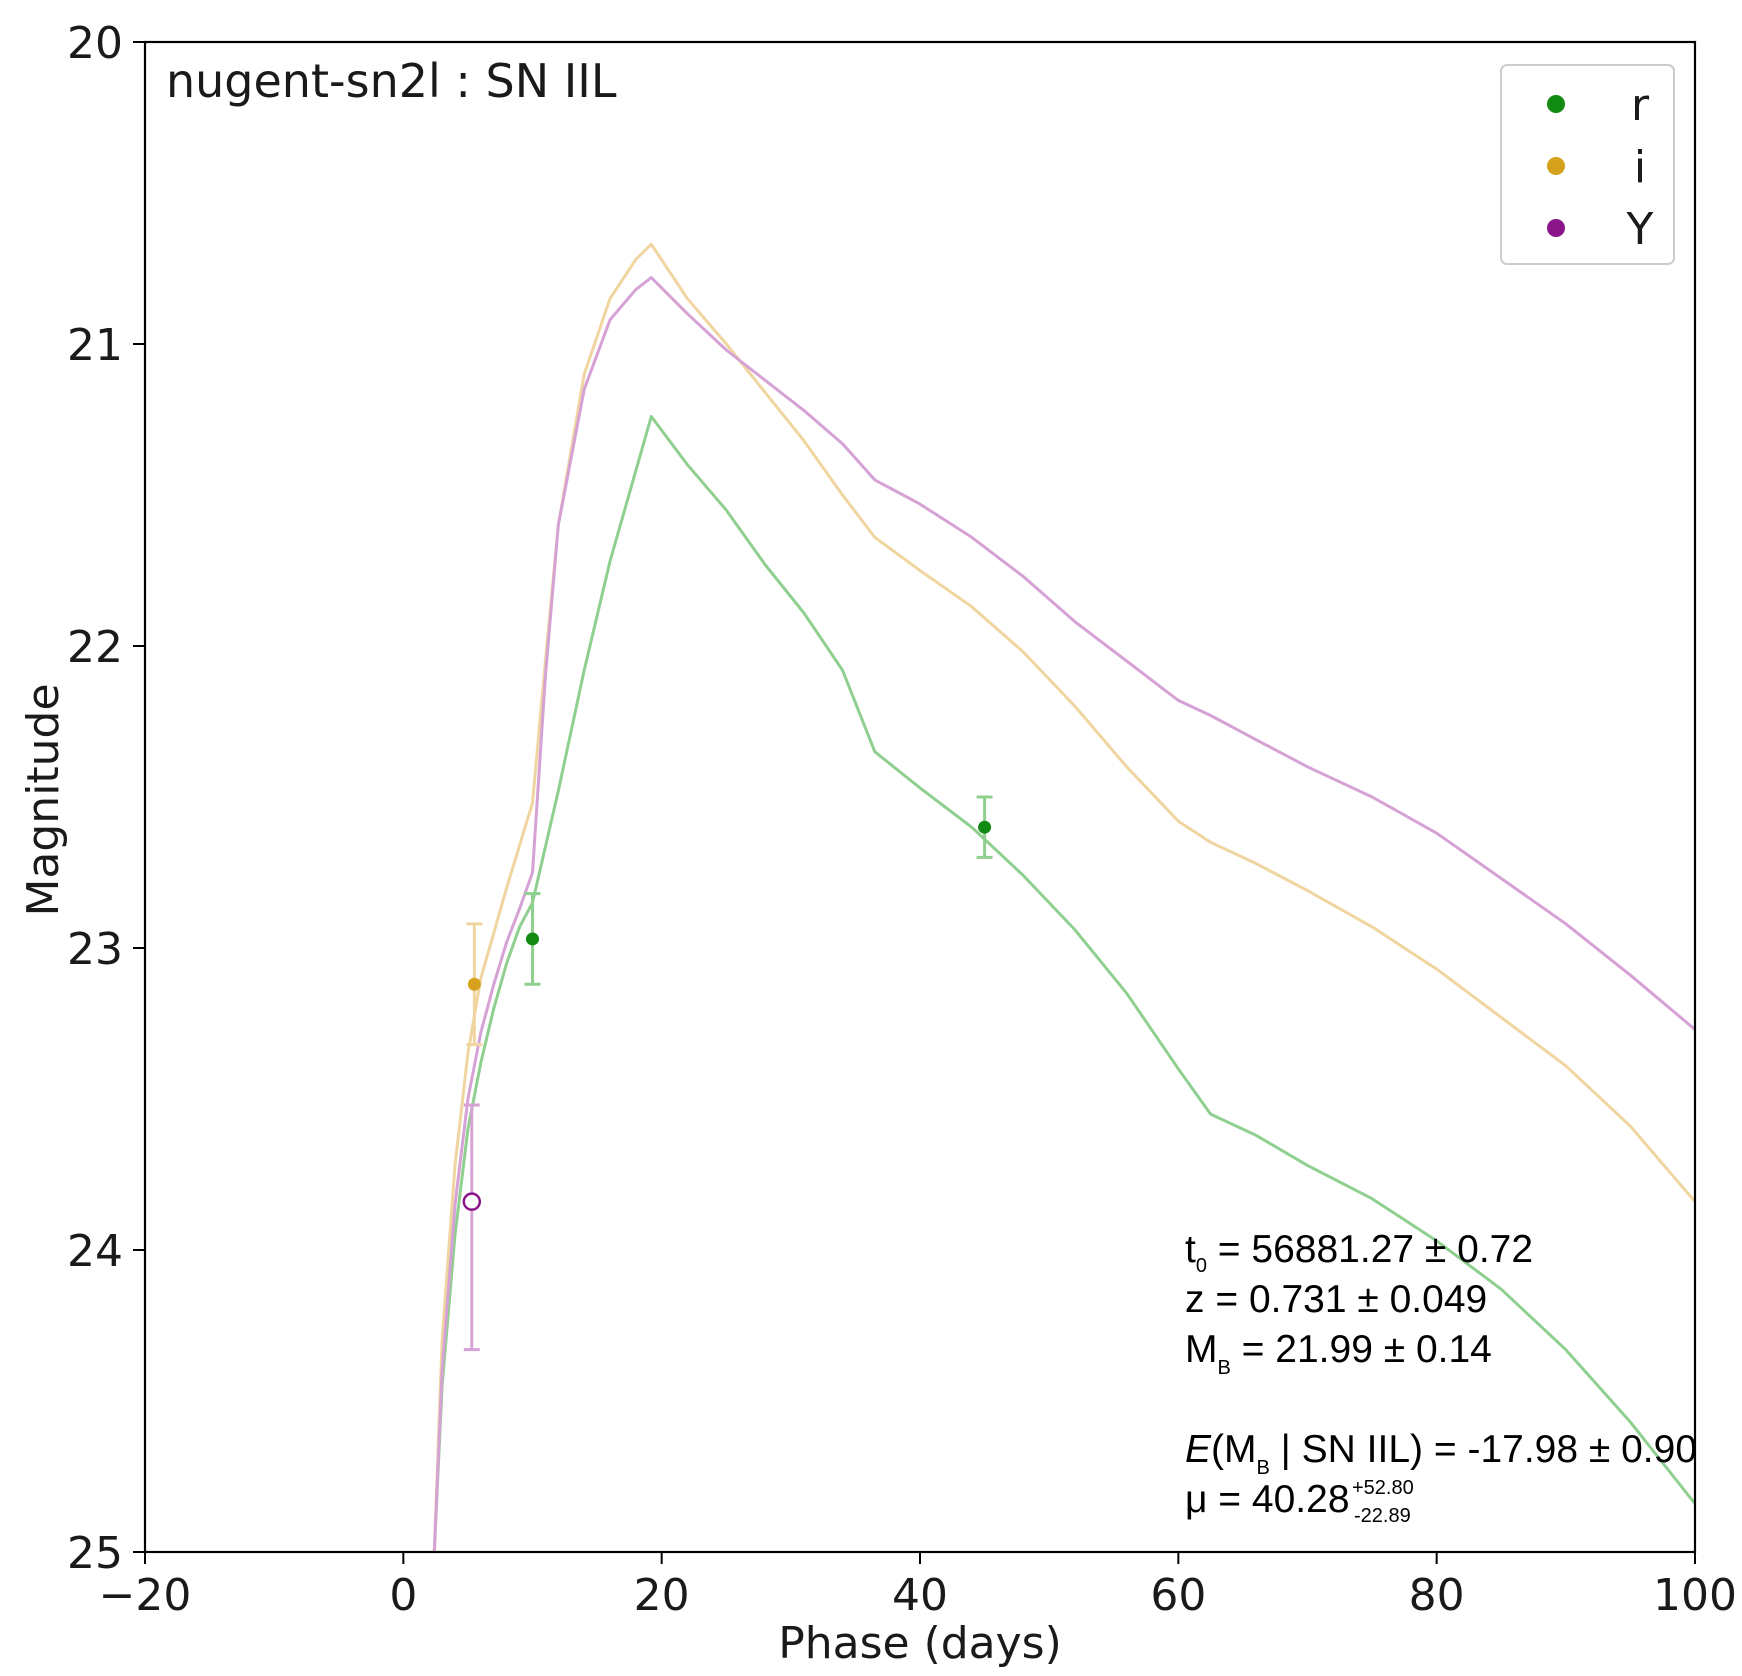 Image resolution: width=1742 pixels, height=1676 pixels. I want to click on annot-t0-value: = 56881.27 ± 0.72, so click(1370, 1249).